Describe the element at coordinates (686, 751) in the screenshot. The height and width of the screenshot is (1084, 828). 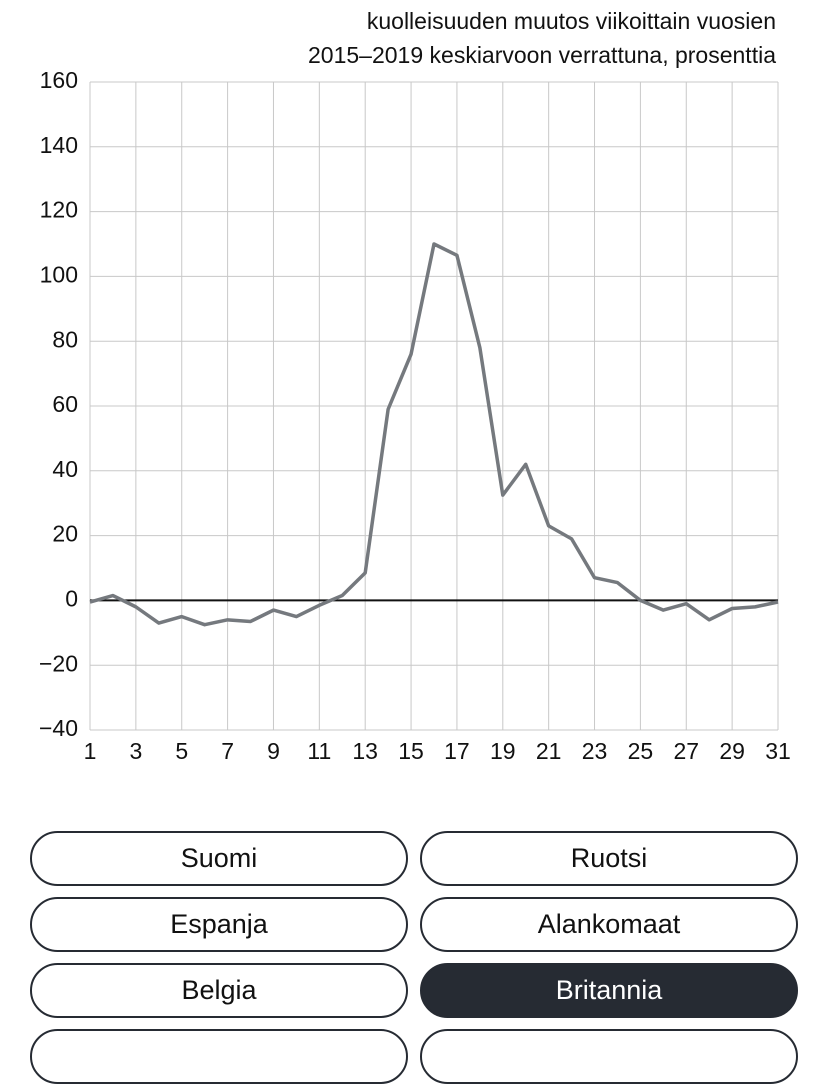
I see `x-tick-label: 27` at that location.